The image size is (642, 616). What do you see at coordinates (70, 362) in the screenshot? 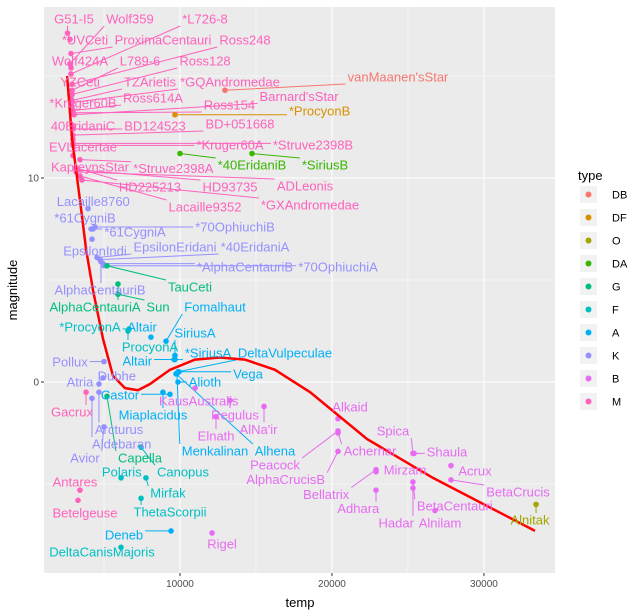
I see `point-label: Pollux` at bounding box center [70, 362].